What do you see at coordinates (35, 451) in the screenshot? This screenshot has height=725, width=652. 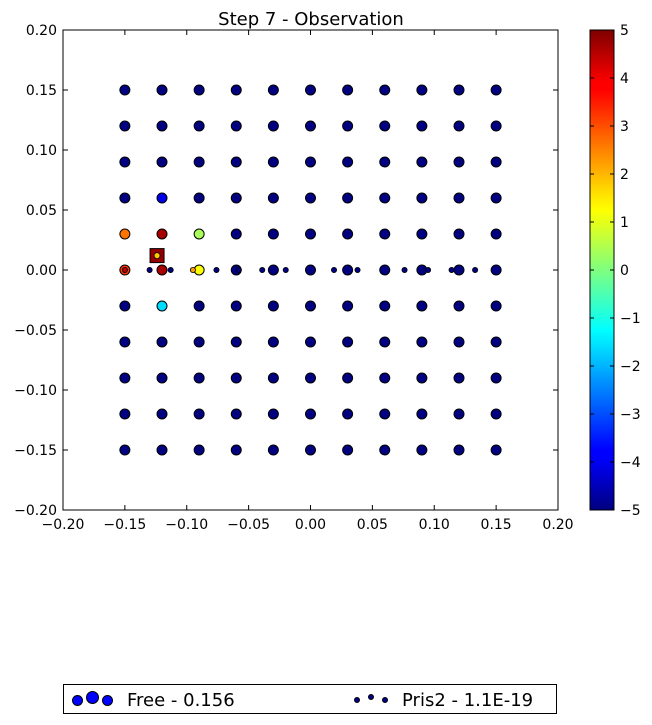 I see `y-tick-label: −0.15` at bounding box center [35, 451].